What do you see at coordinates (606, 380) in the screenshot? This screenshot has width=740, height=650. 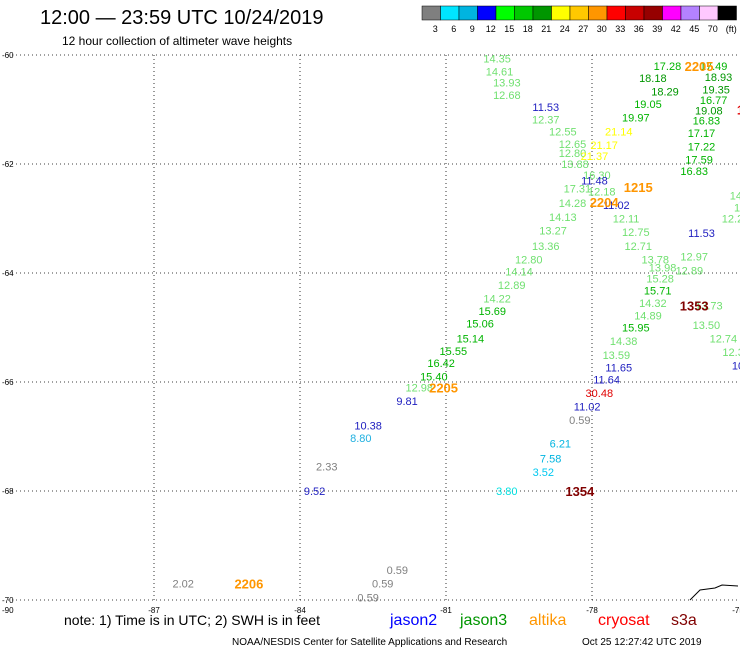 I see `wave-height-label: 11.64` at bounding box center [606, 380].